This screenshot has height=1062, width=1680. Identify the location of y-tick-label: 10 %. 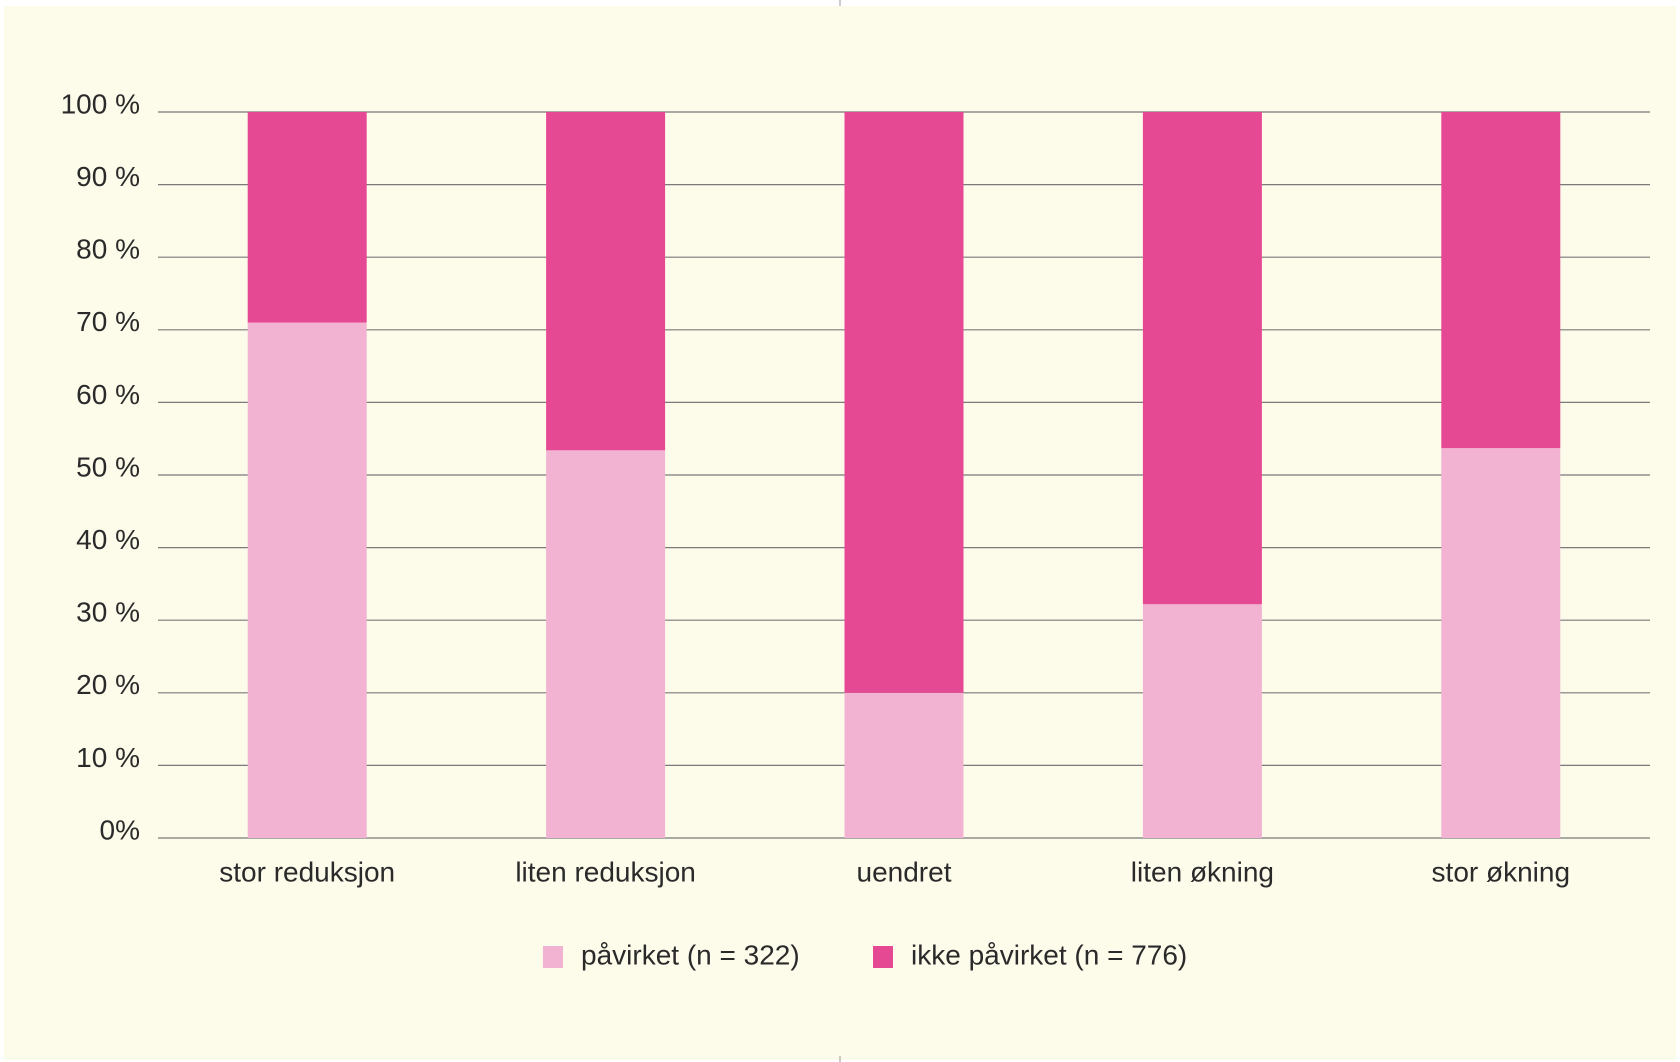
(108, 757).